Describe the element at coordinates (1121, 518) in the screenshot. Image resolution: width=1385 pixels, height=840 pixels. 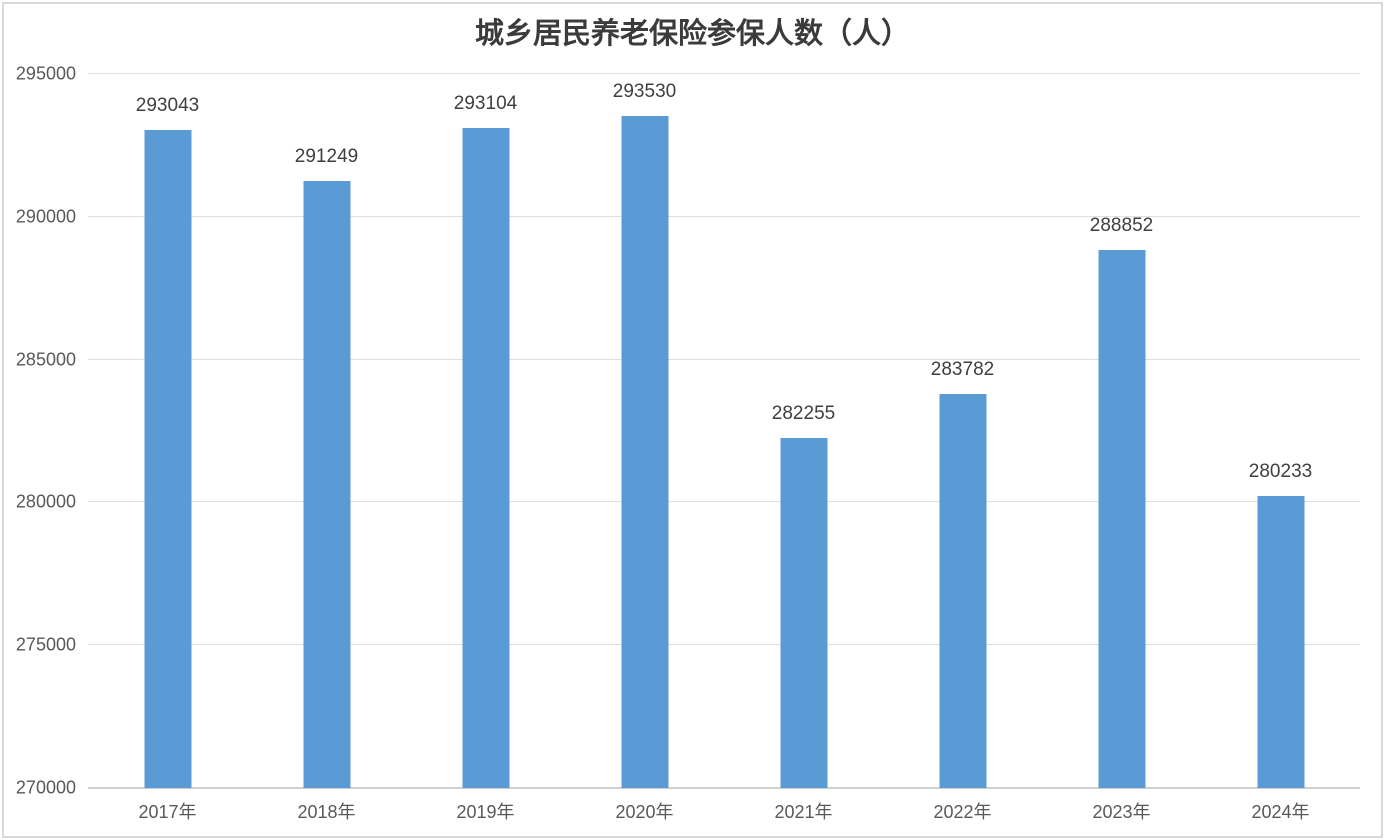
I see `bar-2023年` at that location.